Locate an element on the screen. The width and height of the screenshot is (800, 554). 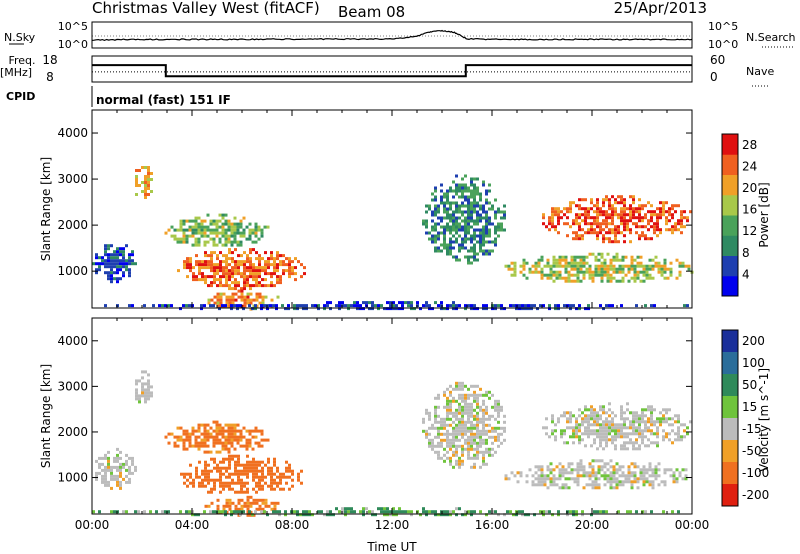
noise-tick-bottom-left: 10^0 is located at coordinates (73, 44).